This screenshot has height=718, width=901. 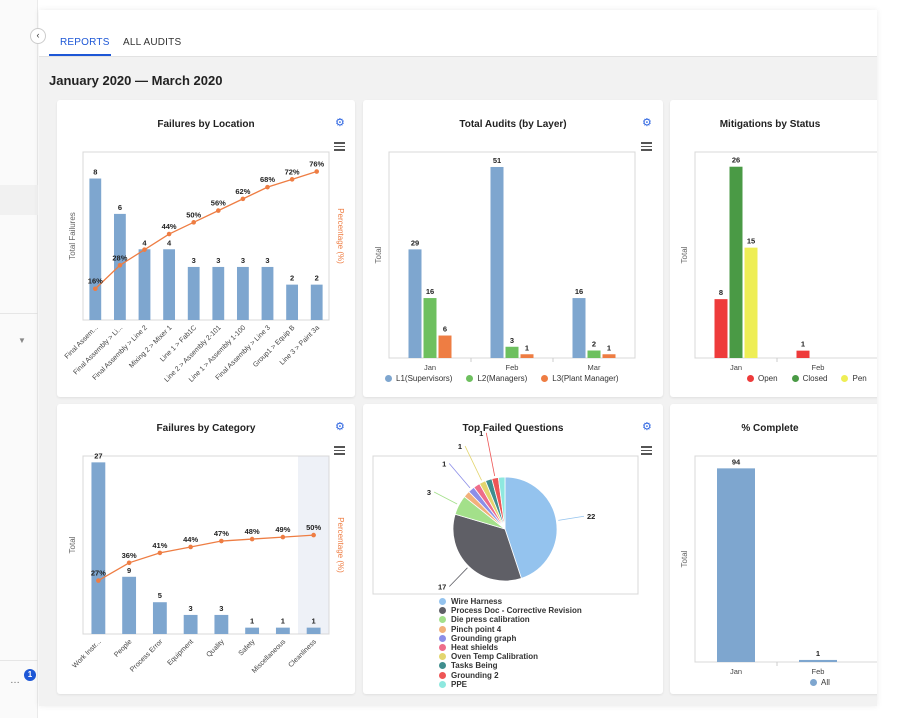 I want to click on card-title: Top Failed Questions, so click(x=513, y=428).